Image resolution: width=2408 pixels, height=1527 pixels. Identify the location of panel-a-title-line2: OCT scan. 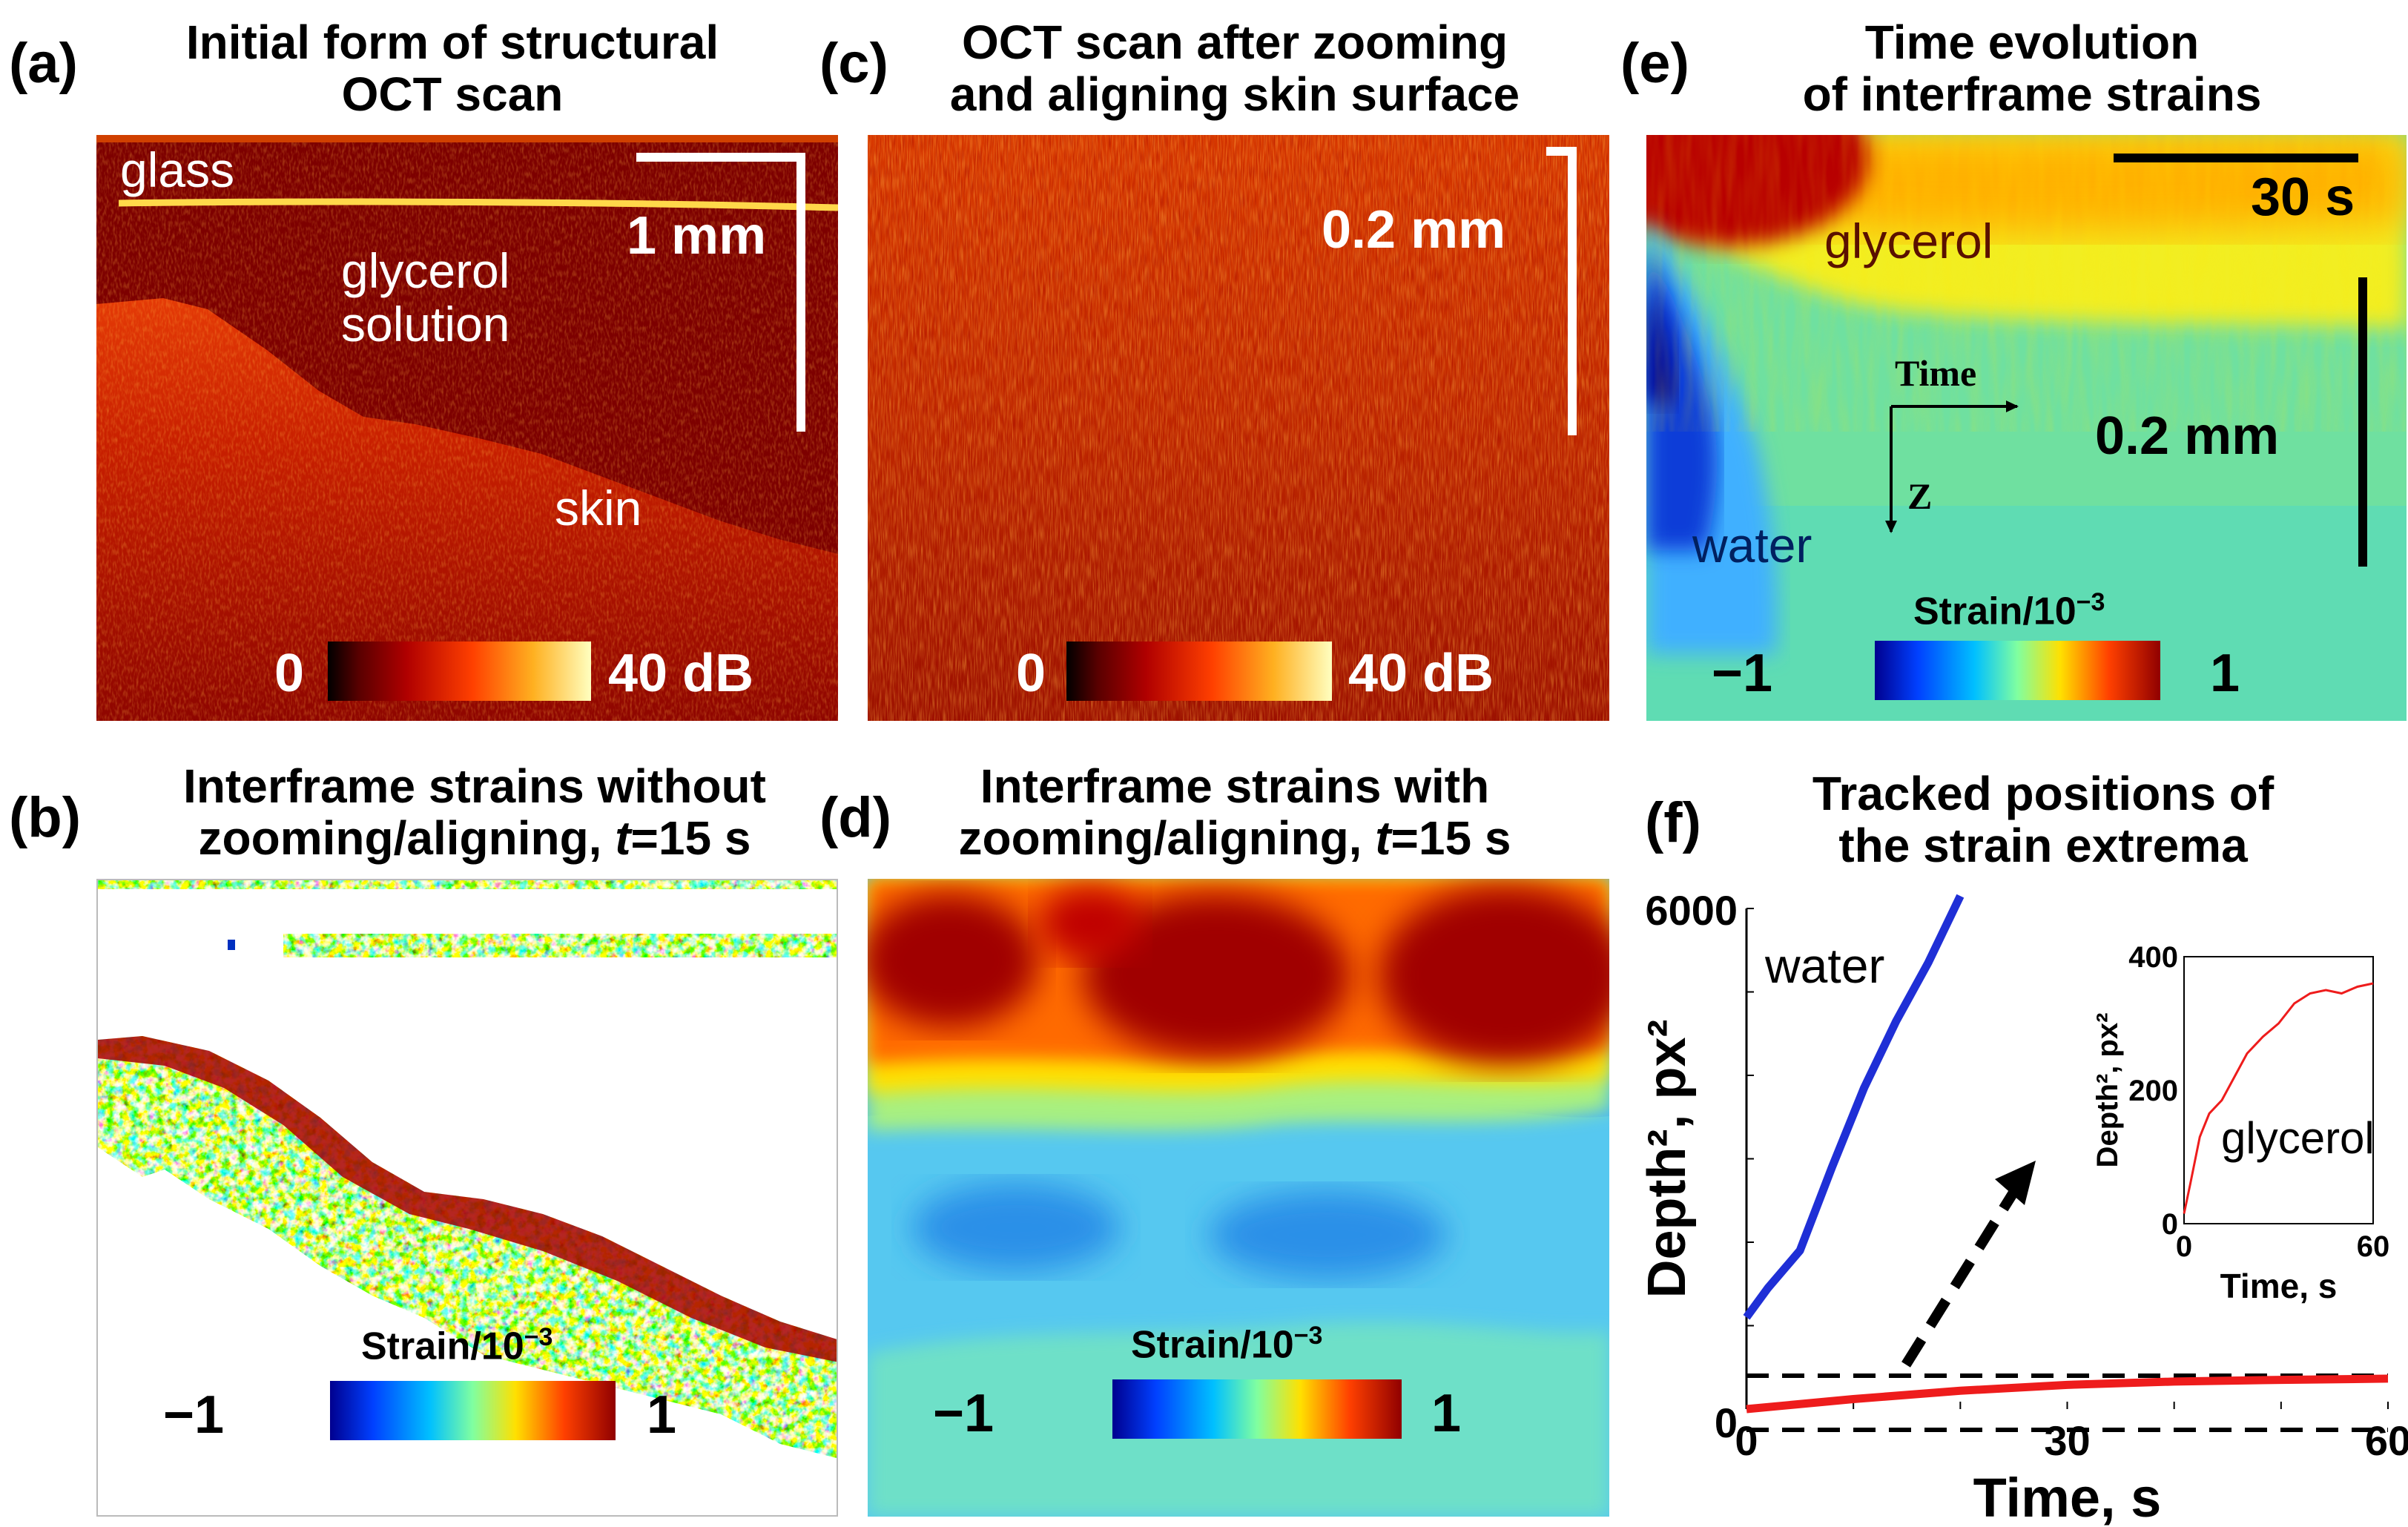
(453, 94).